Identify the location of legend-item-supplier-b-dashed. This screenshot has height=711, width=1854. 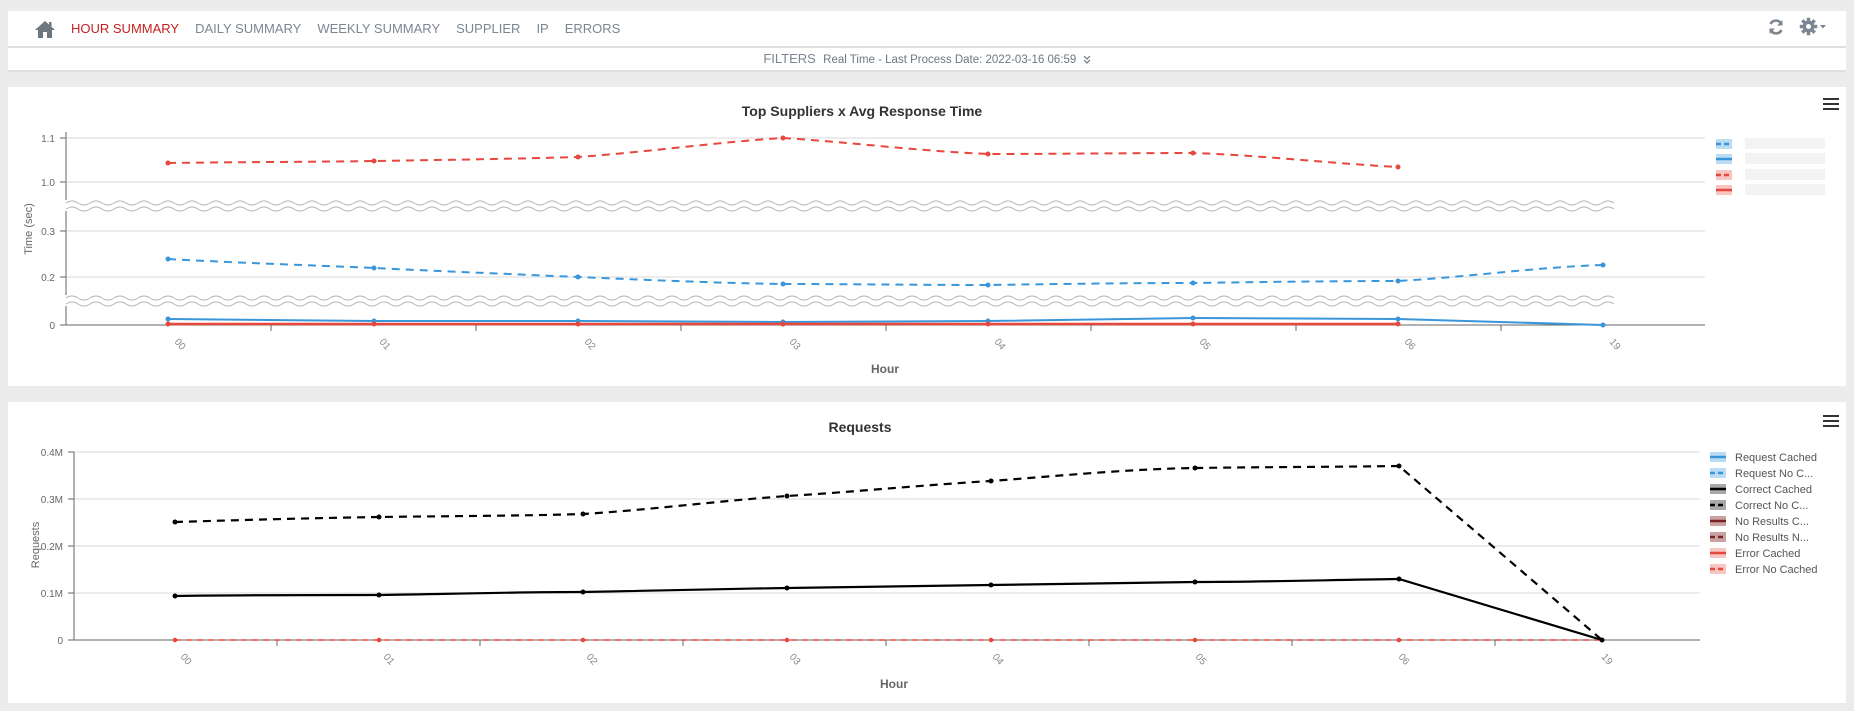
(1770, 174).